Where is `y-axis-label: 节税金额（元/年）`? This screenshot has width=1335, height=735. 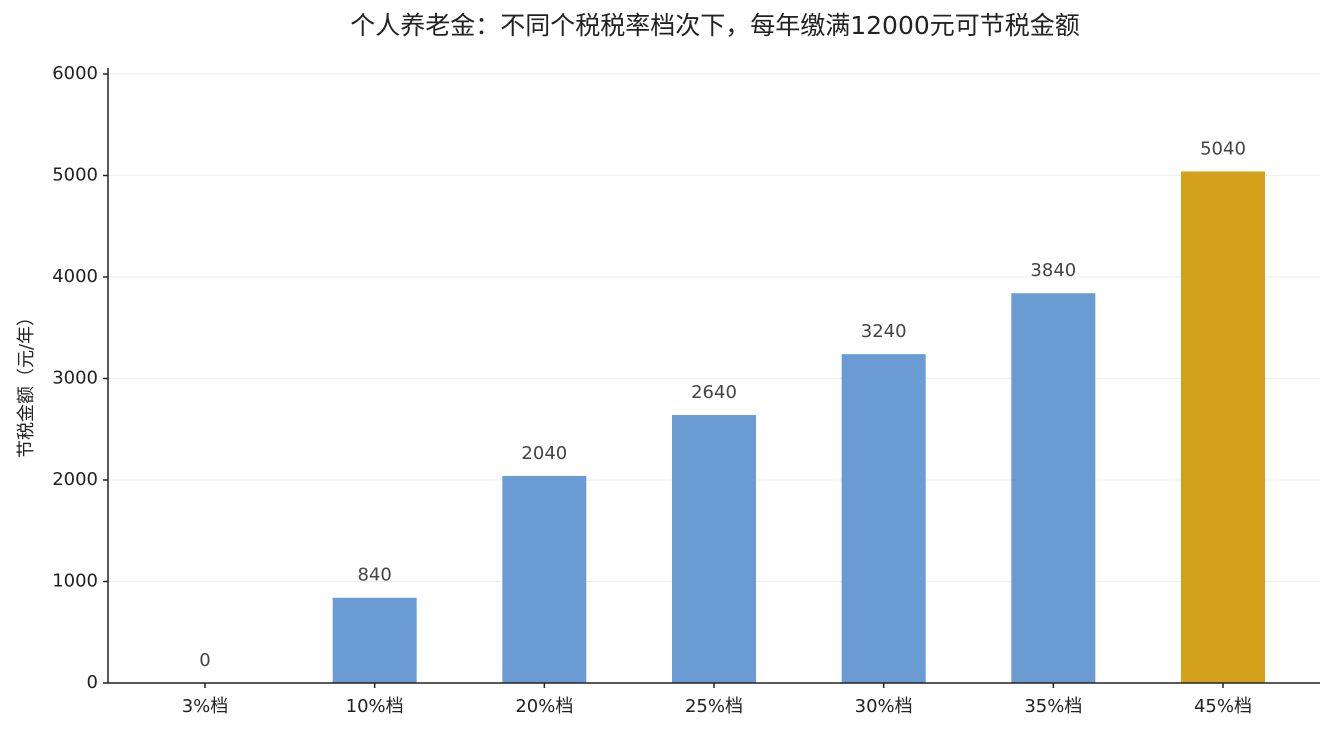
y-axis-label: 节税金额（元/年） is located at coordinates (26, 383).